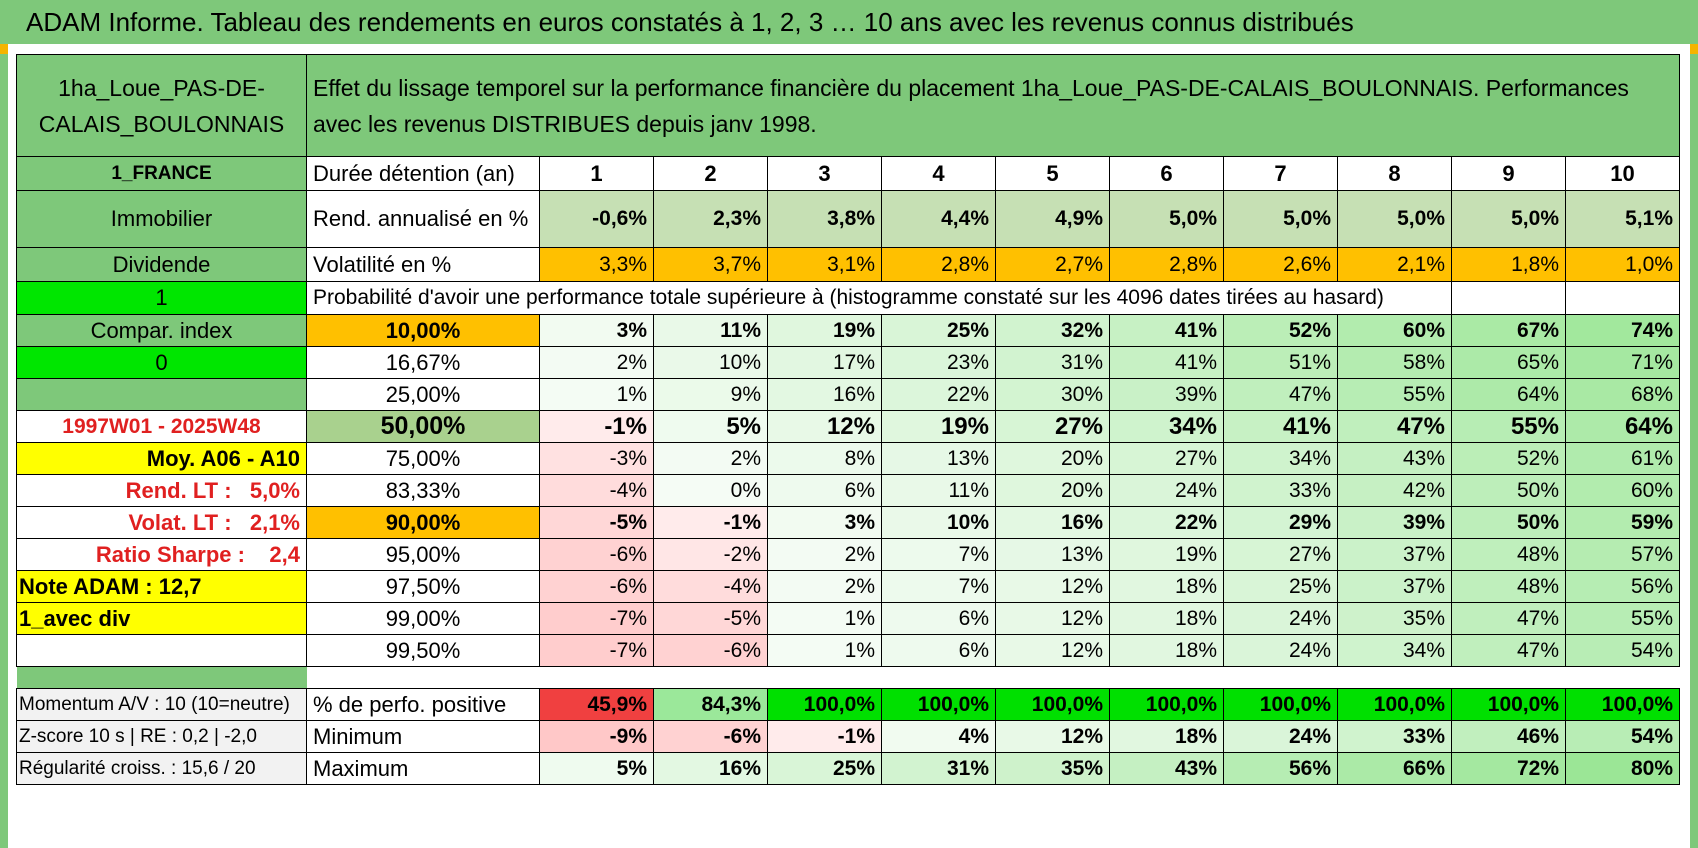  What do you see at coordinates (1280, 768) in the screenshot?
I see `maximum-value-cell: 56%` at bounding box center [1280, 768].